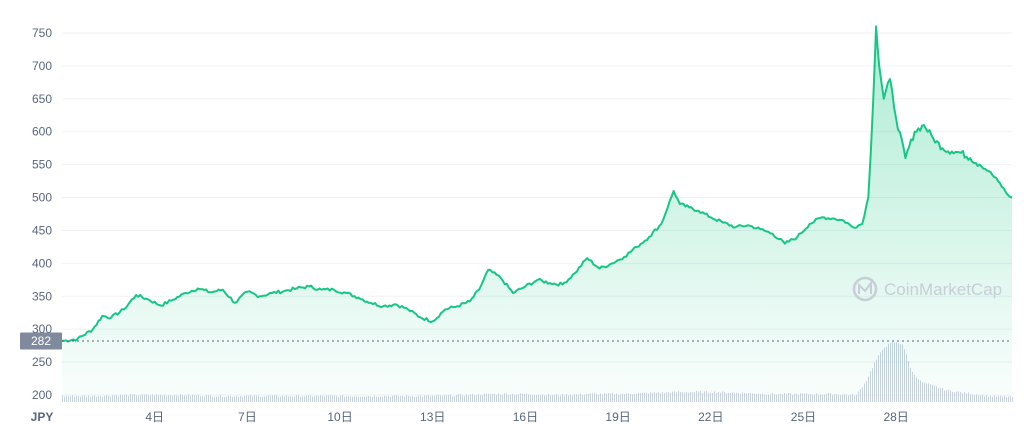 This screenshot has height=427, width=1024. Describe the element at coordinates (865, 289) in the screenshot. I see `coinmarketcap-logo-icon` at that location.